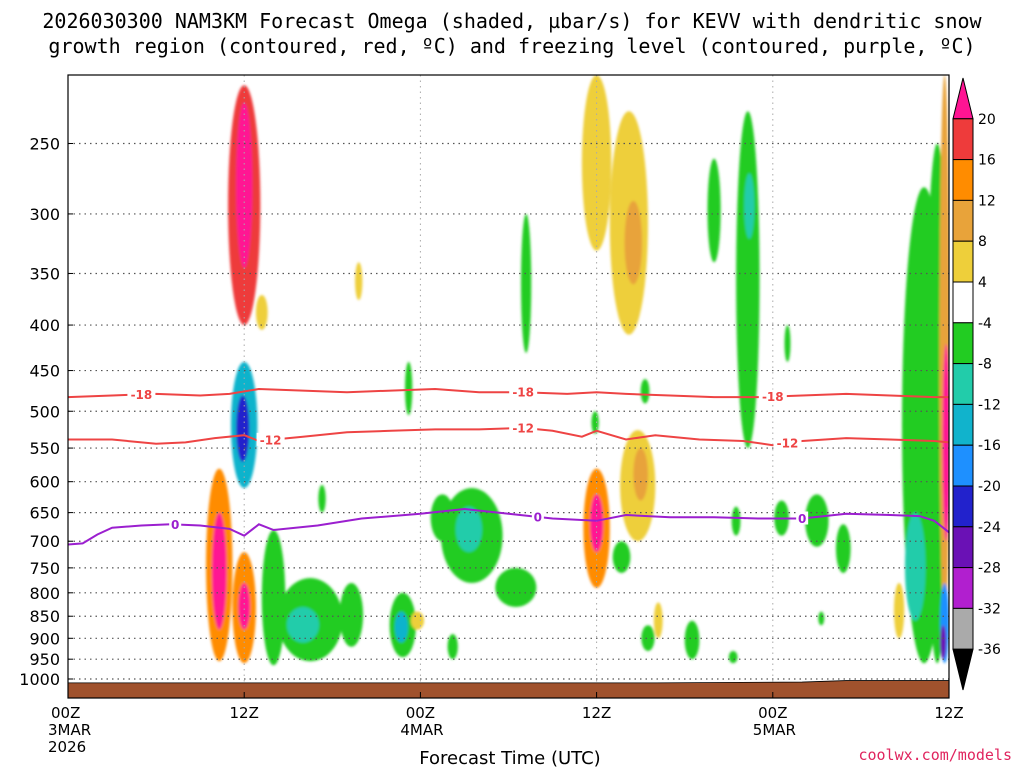 This screenshot has width=1024, height=768. I want to click on colorbar-label: 20, so click(987, 120).